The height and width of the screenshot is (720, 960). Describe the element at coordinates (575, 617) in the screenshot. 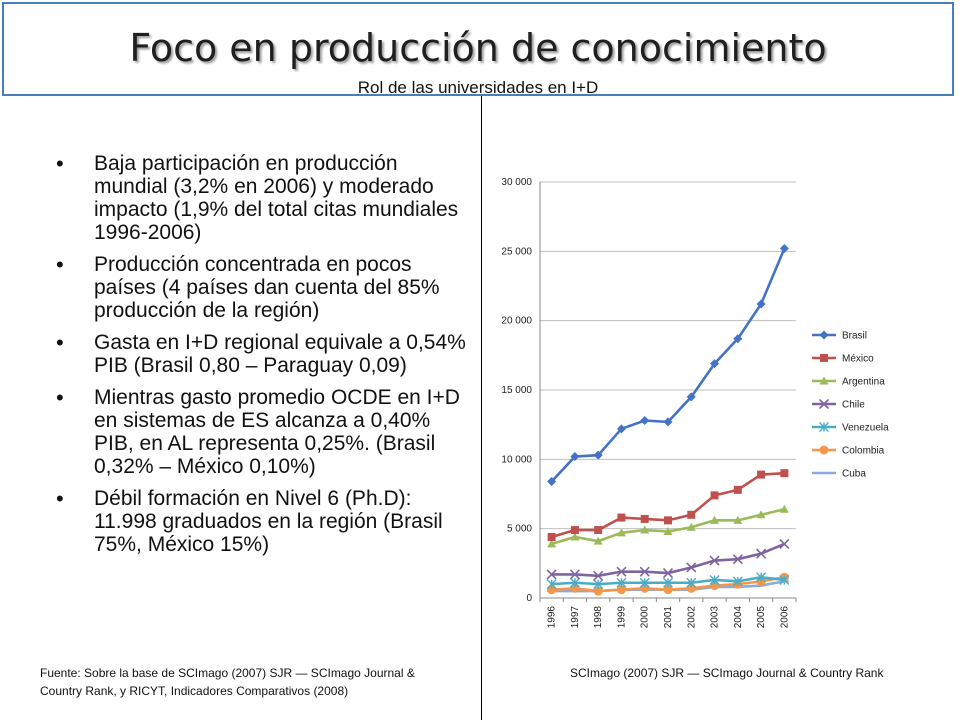

I see `x-tick-label: 1997` at that location.